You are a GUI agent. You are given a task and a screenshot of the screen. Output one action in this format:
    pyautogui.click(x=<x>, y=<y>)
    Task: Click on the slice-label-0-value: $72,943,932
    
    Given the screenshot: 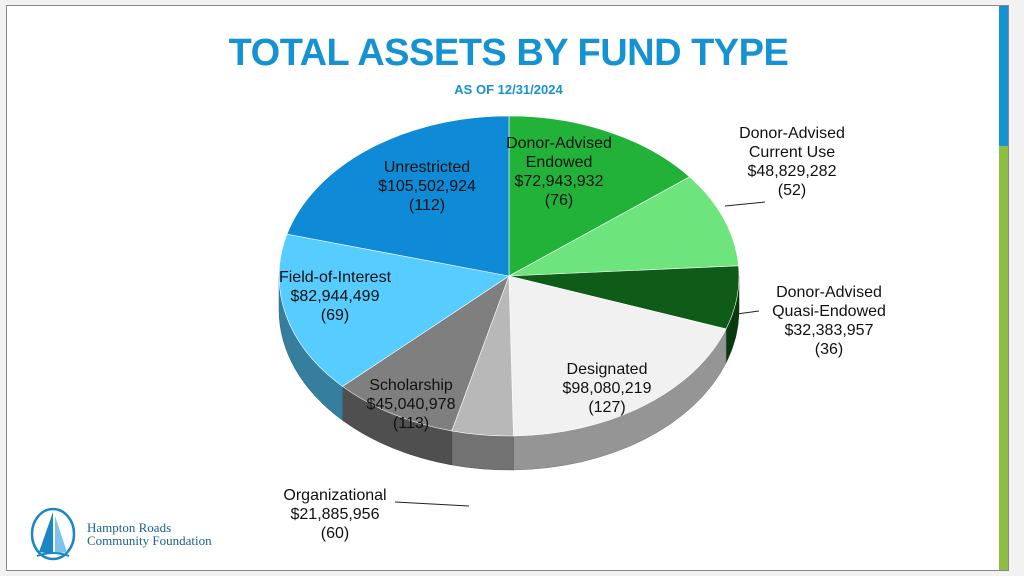 What is the action you would take?
    pyautogui.click(x=559, y=181)
    